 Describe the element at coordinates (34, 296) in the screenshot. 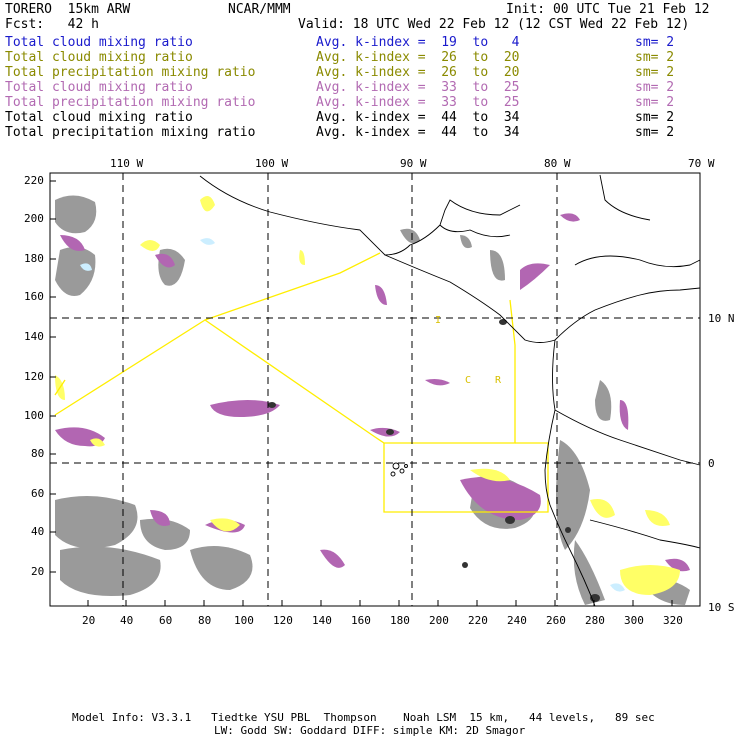

I see `y-label: 160` at that location.